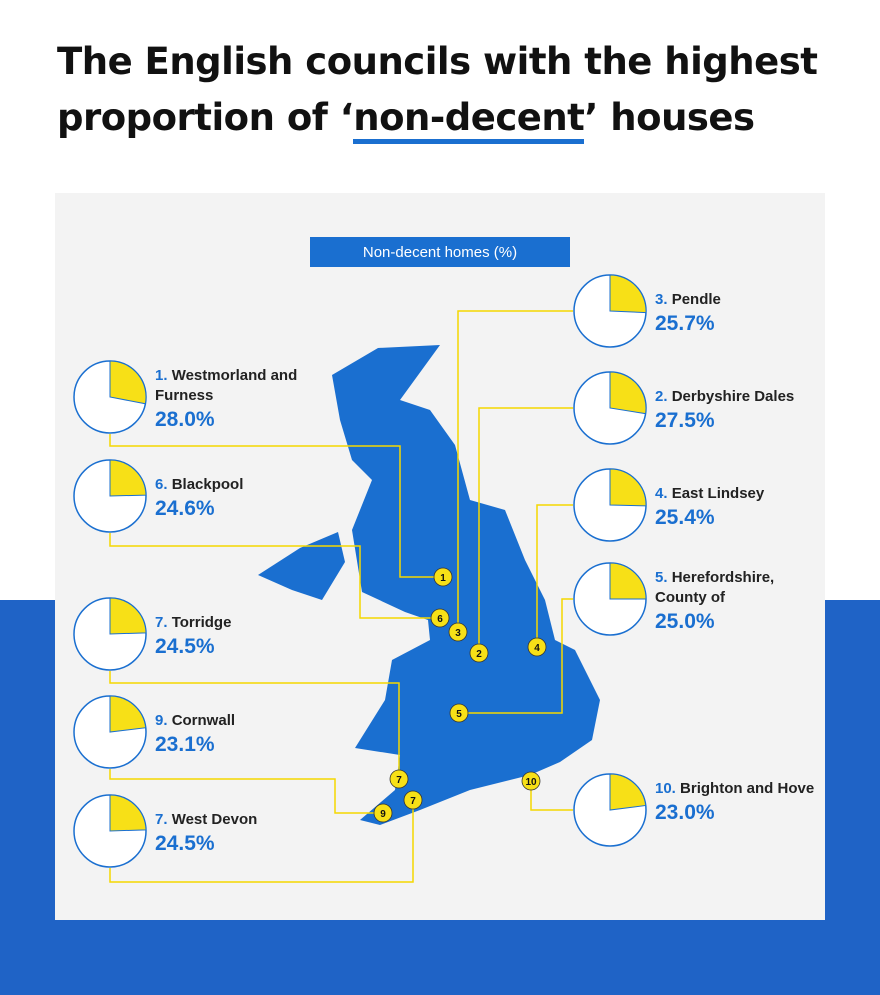  Describe the element at coordinates (161, 375) in the screenshot. I see `rank: 1.` at that location.